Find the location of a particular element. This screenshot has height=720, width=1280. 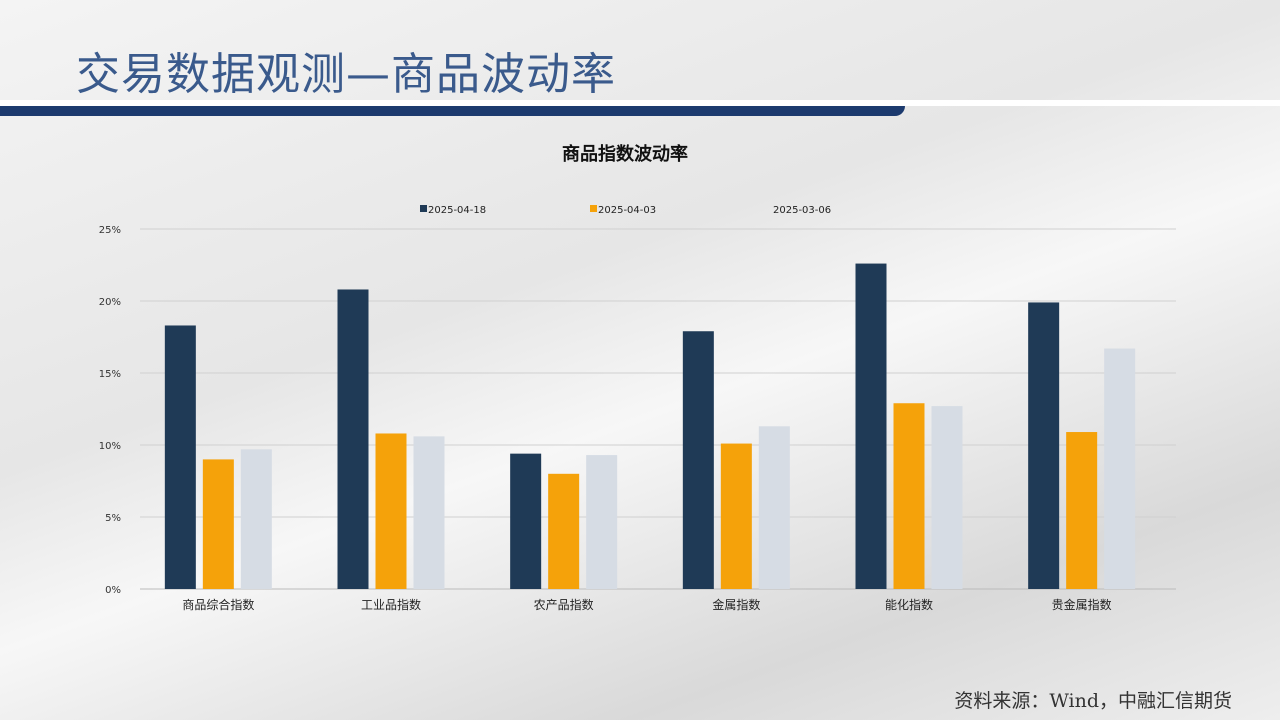

y-tick-label: 20% is located at coordinates (110, 302).